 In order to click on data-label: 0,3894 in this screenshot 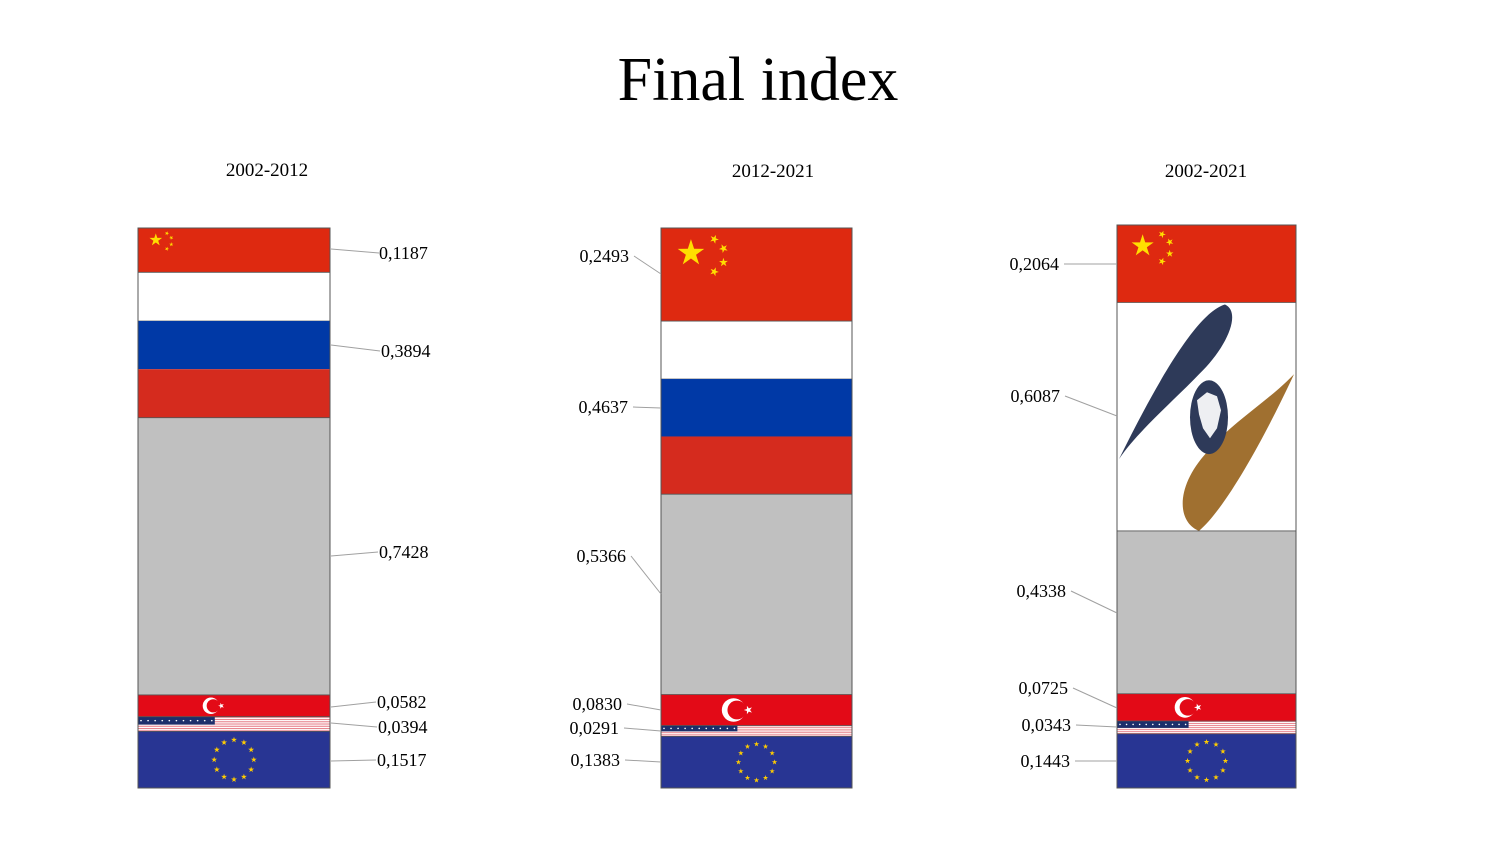, I will do `click(406, 351)`.